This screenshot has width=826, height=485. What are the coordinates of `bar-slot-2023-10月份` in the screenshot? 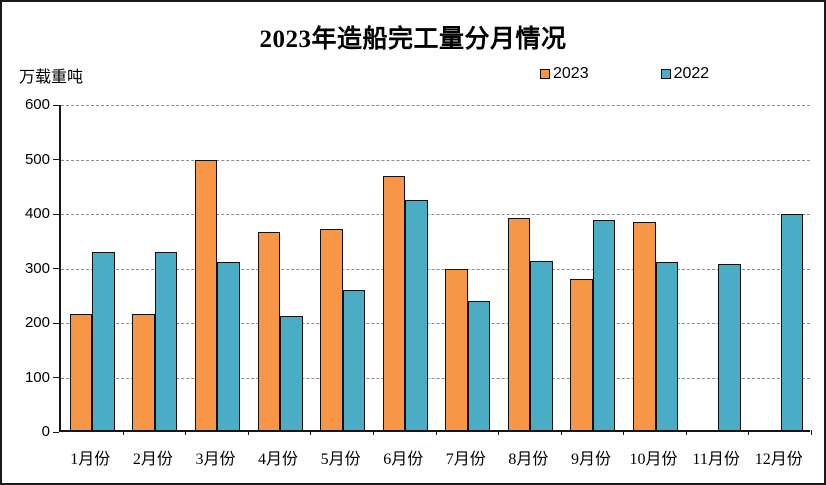 It's located at (644, 326).